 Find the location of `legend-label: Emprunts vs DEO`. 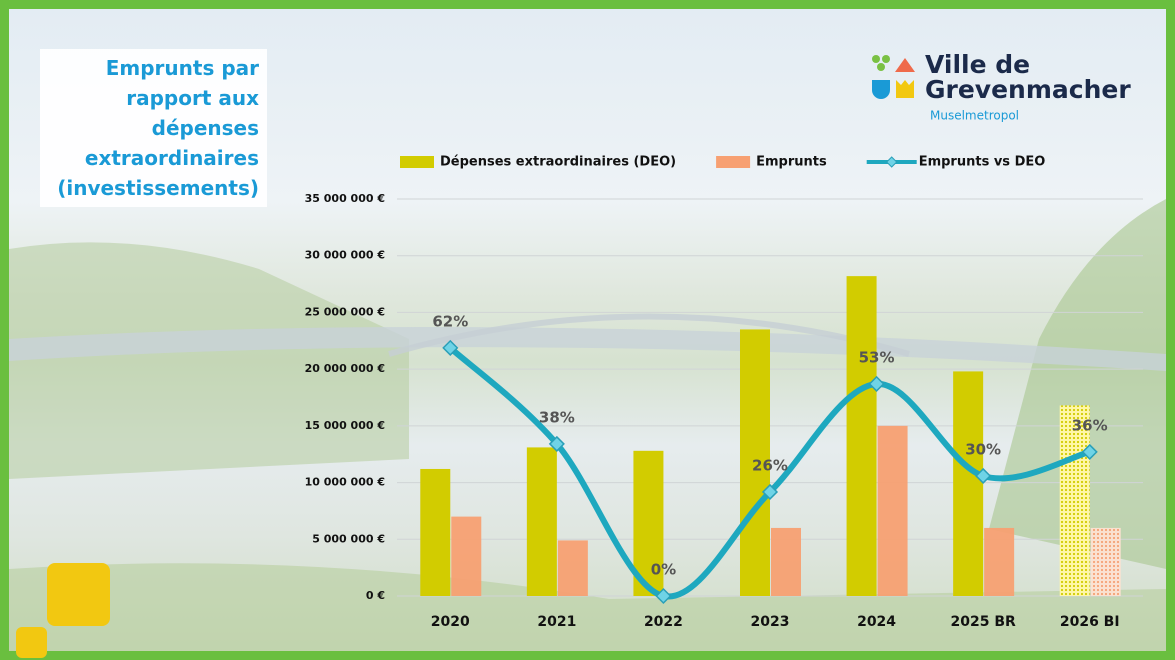

legend-label: Emprunts vs DEO is located at coordinates (982, 162).